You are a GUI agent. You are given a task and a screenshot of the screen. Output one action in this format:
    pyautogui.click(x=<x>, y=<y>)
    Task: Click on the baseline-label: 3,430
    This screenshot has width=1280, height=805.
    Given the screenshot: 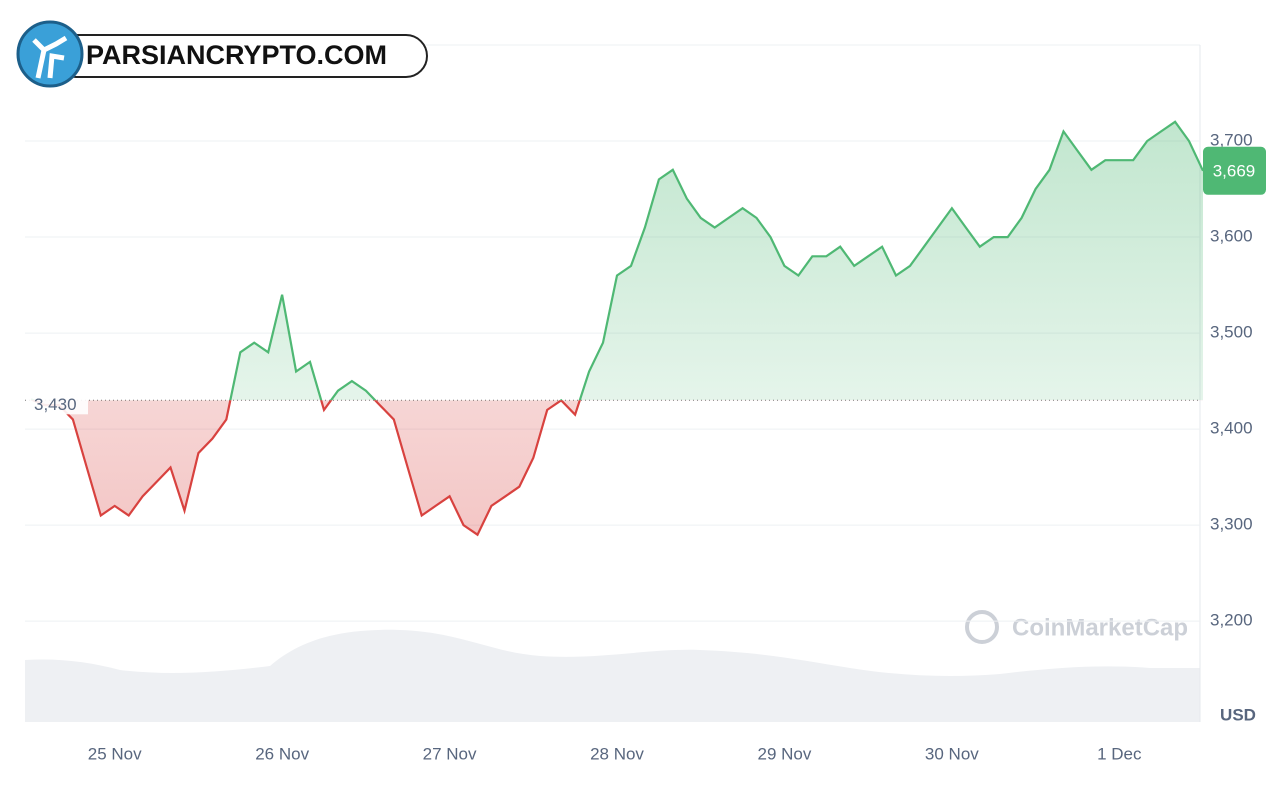 What is the action you would take?
    pyautogui.click(x=55, y=404)
    